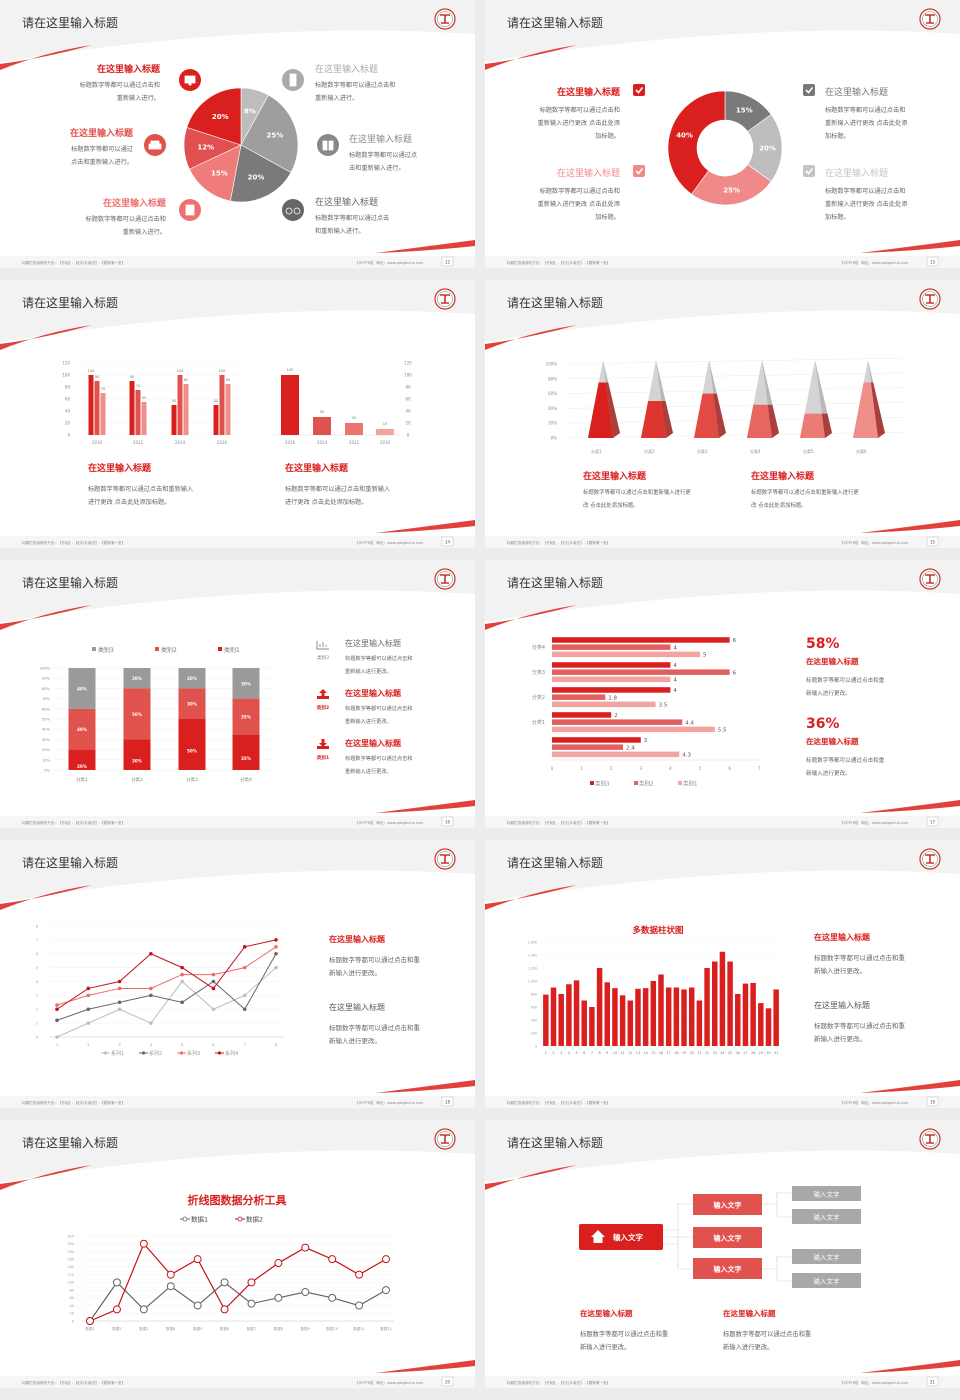  Describe the element at coordinates (68, 399) in the screenshot. I see `y-tick-label: 60` at that location.